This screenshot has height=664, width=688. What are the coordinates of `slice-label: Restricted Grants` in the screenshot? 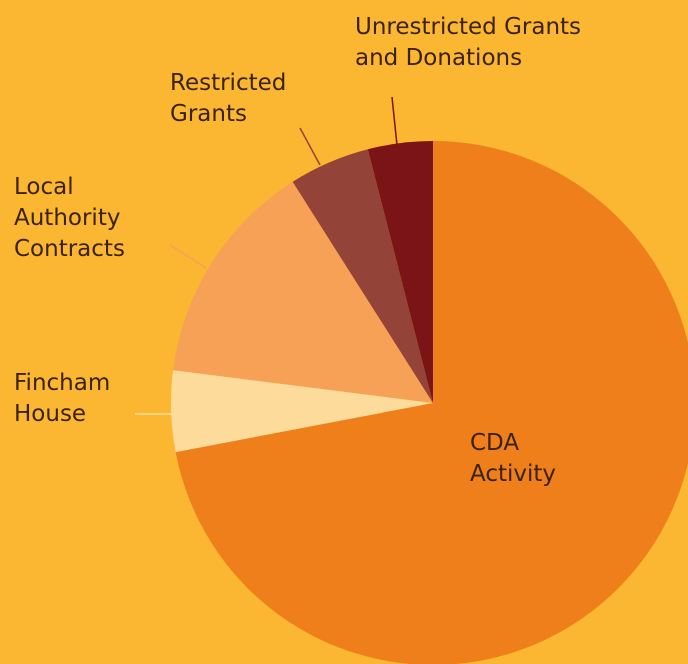 It's located at (228, 98).